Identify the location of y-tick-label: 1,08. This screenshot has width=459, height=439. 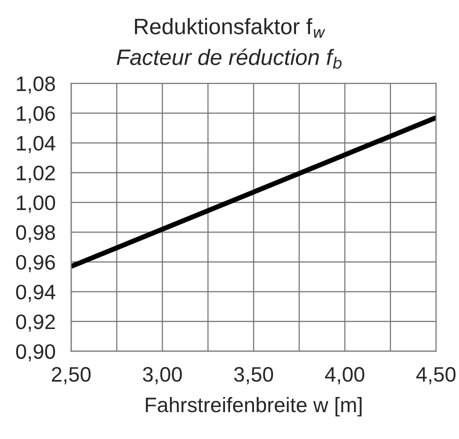
(35, 85).